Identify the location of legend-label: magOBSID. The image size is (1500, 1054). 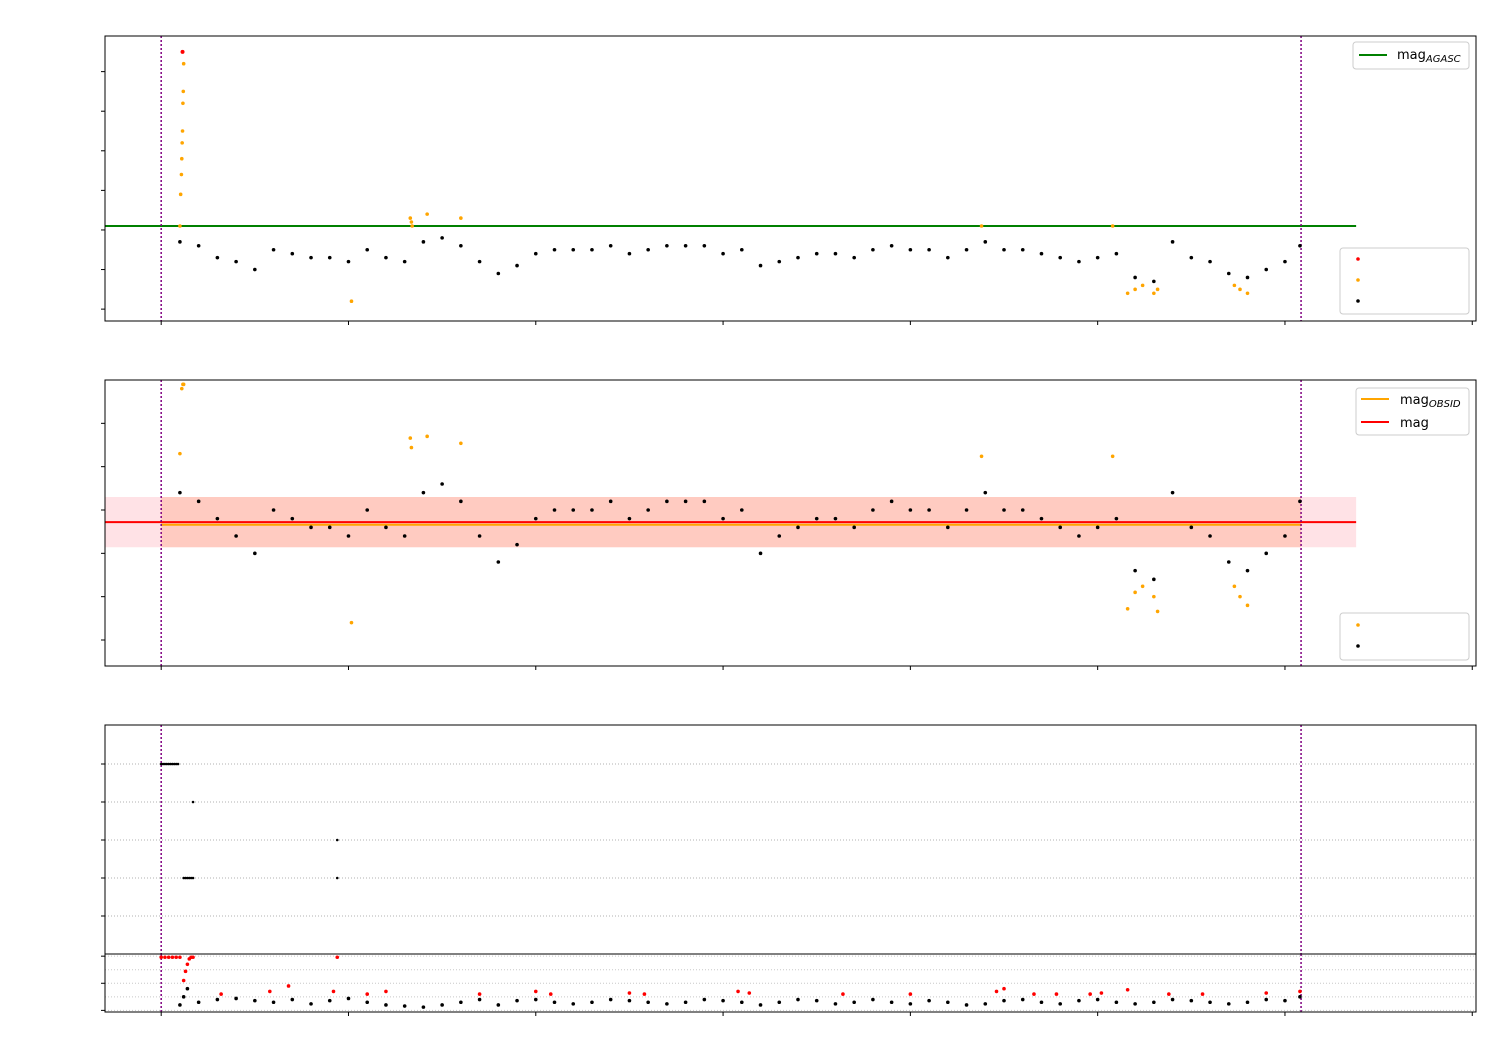
(1430, 401).